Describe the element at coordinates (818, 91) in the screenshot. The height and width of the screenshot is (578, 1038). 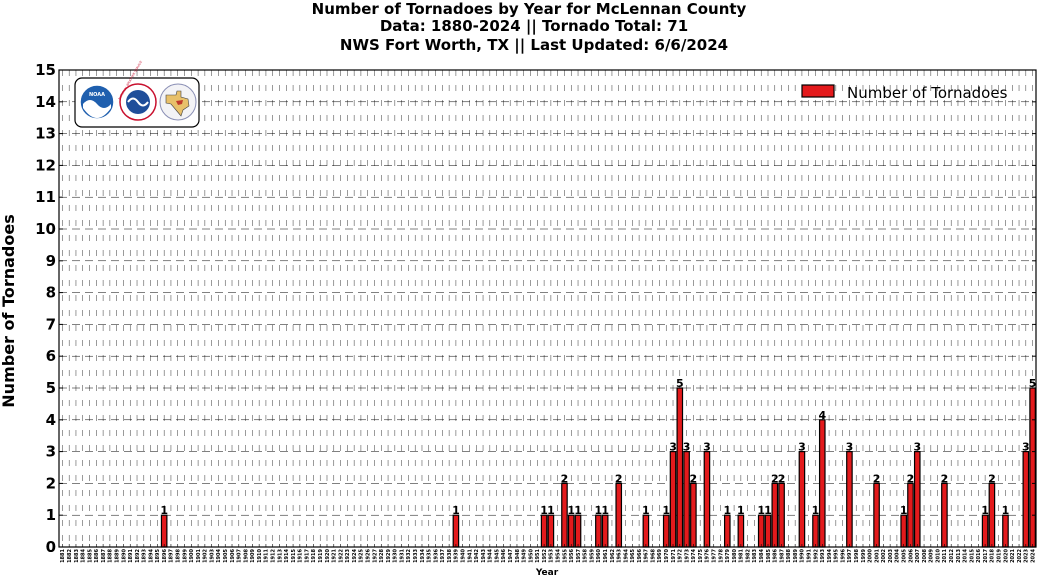
I see `legend-swatch` at that location.